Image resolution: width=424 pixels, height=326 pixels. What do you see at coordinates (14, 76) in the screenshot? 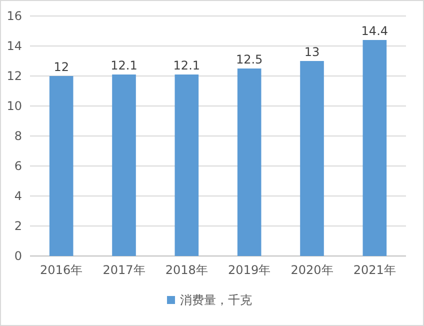
I see `y-tick-label: 12` at bounding box center [14, 76].